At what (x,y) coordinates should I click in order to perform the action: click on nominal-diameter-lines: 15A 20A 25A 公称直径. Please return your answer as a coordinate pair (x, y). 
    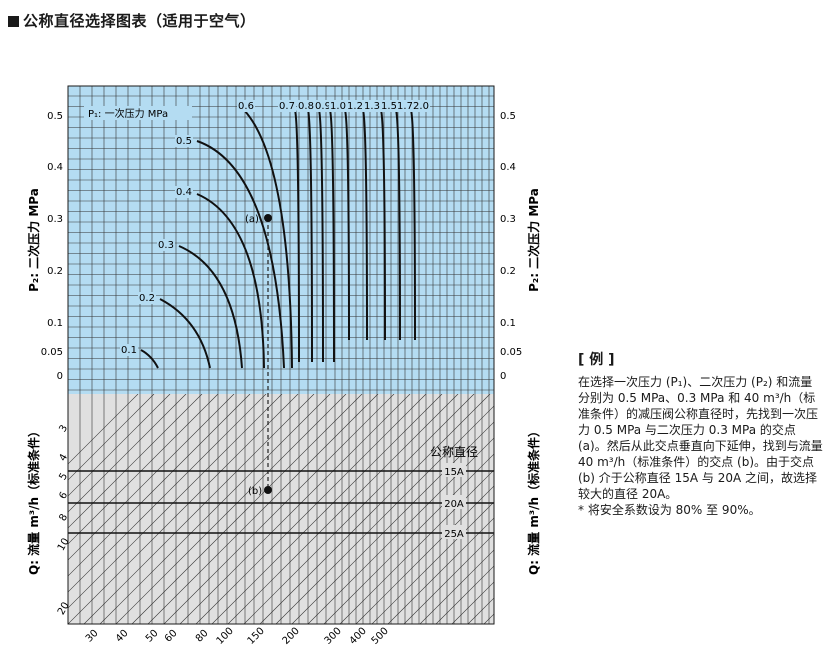
    Looking at the image, I should click on (281, 492).